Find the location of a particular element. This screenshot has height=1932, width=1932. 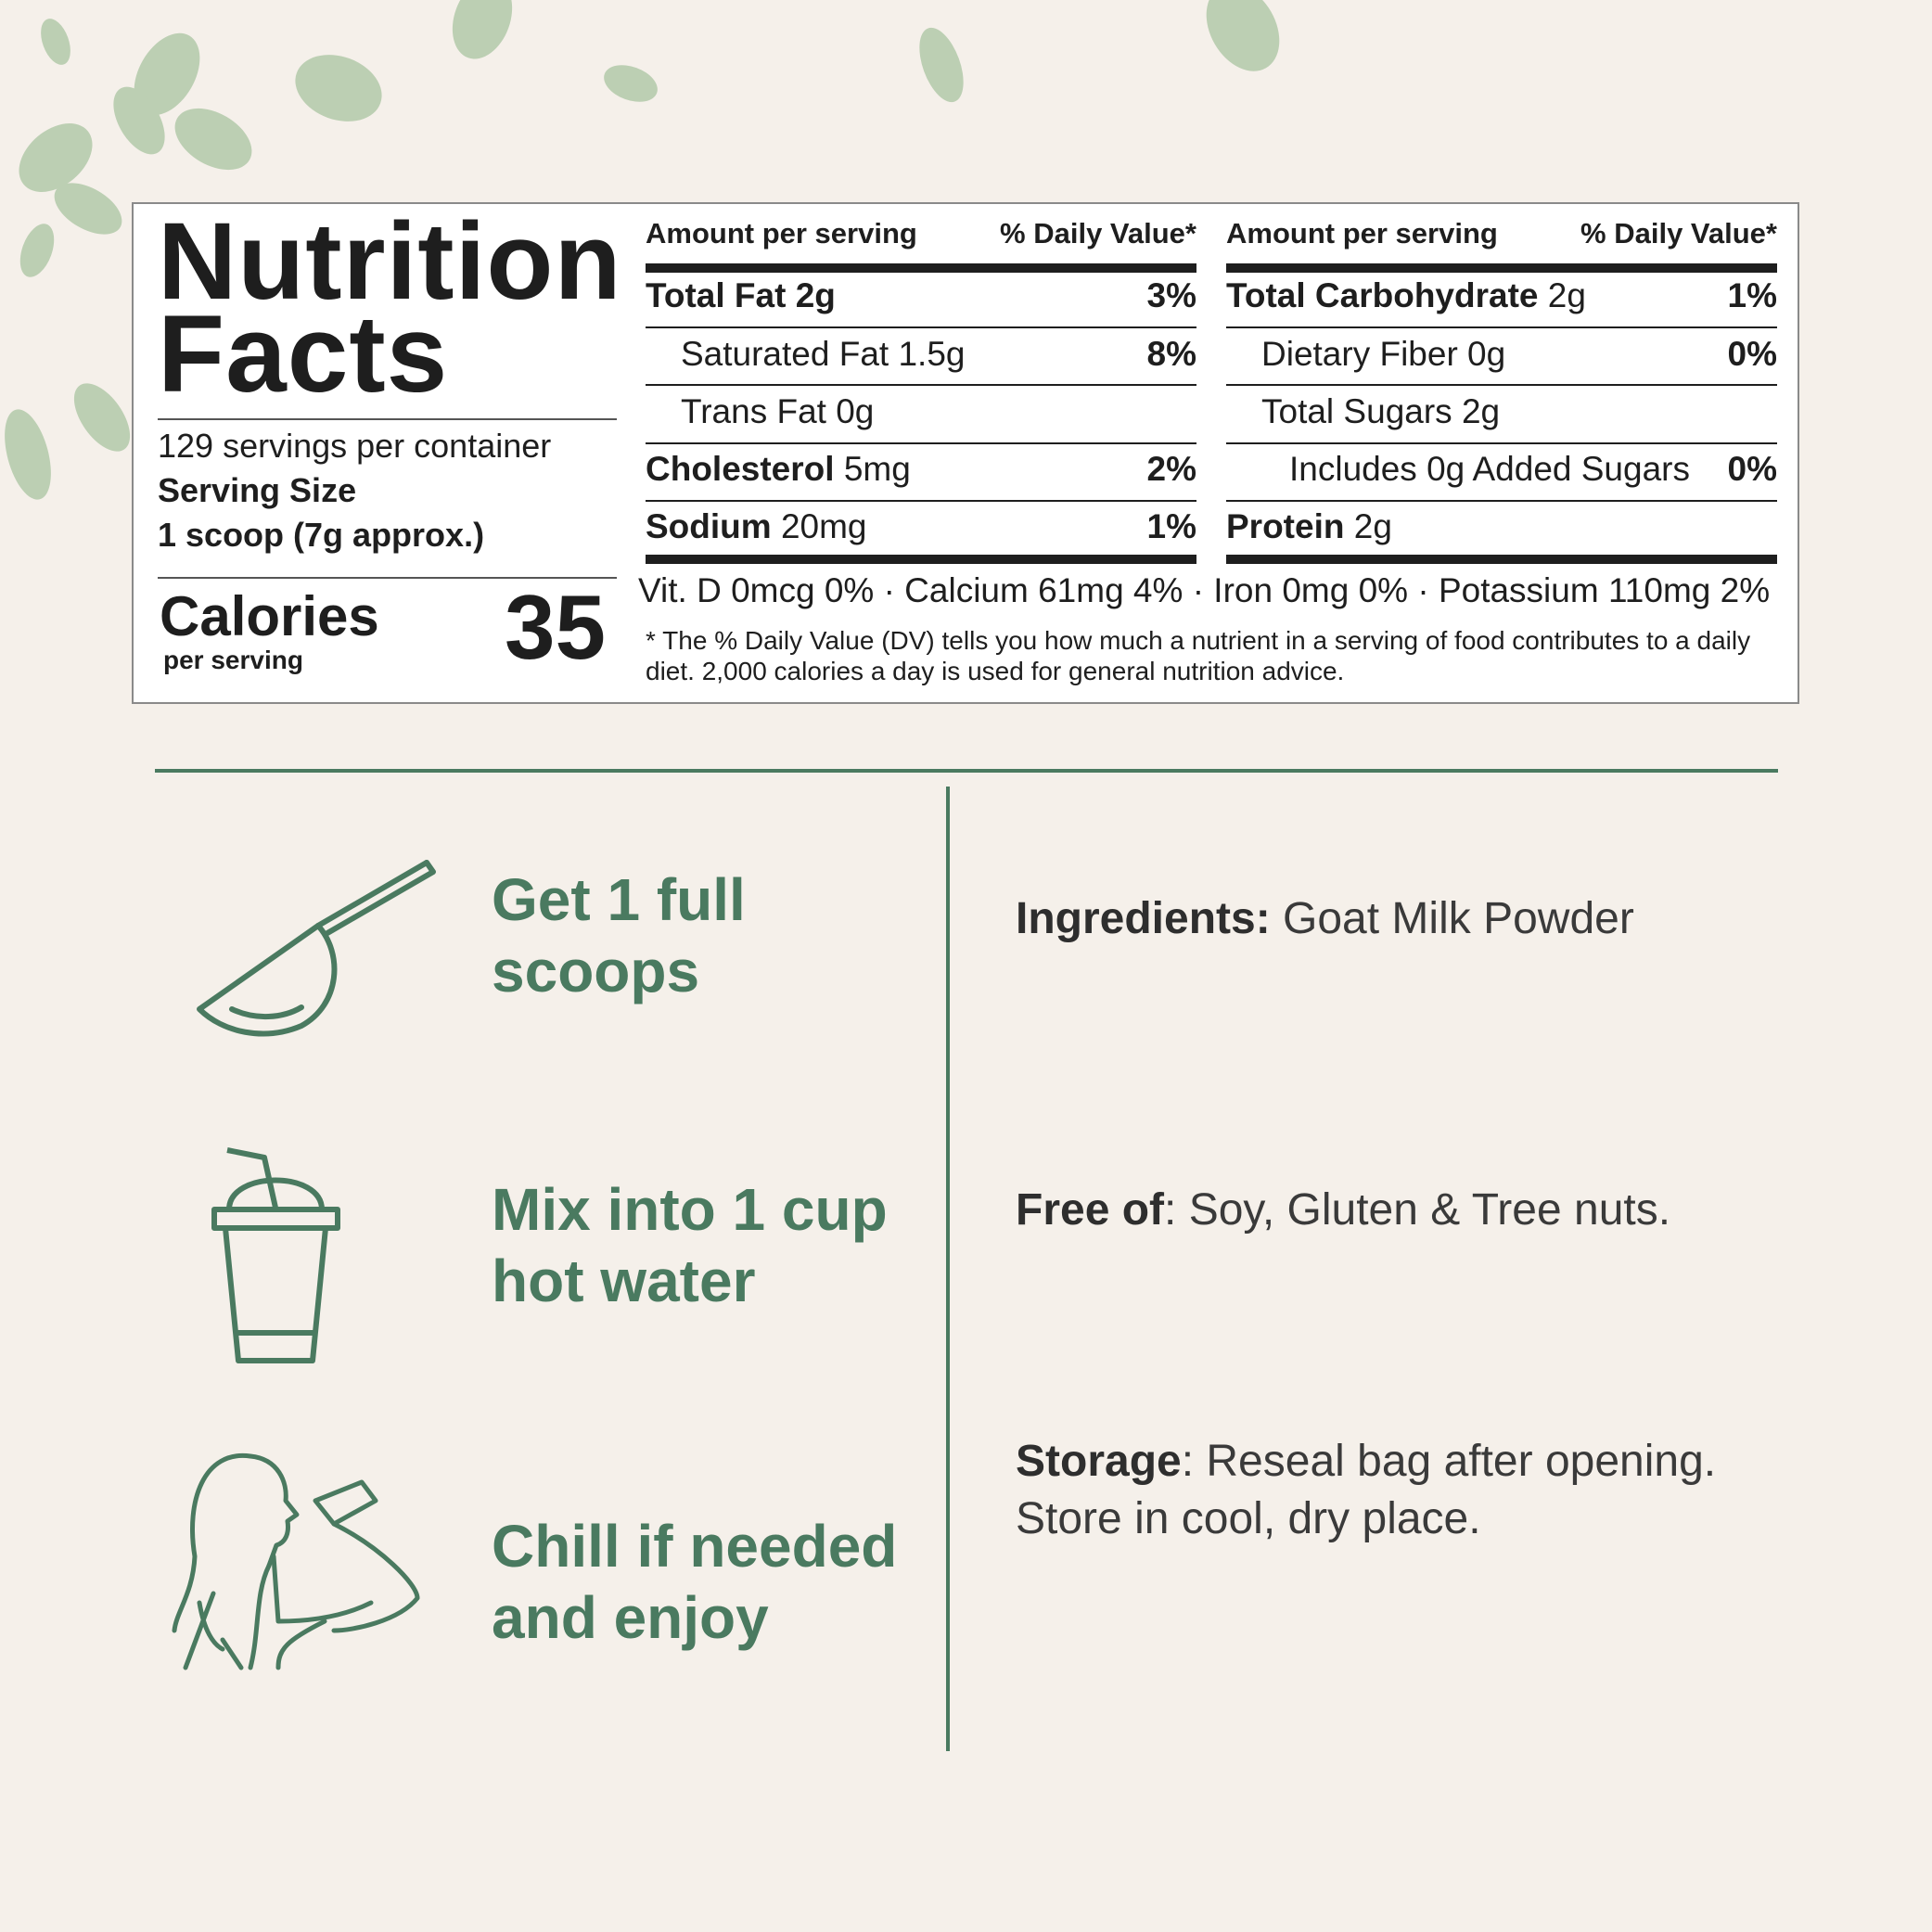

nutrient-row: Total Fat 2g is located at coordinates (741, 295).